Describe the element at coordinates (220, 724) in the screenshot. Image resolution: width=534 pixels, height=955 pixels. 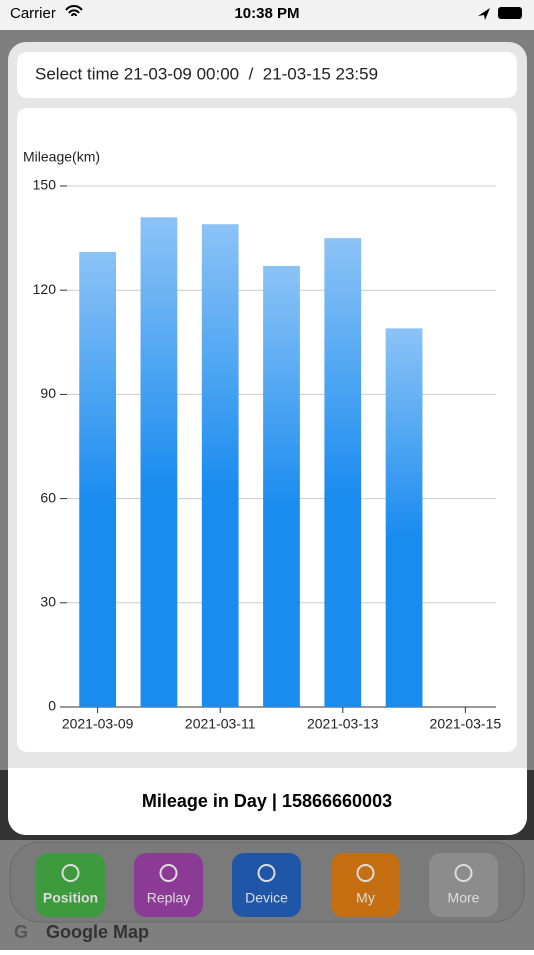
I see `x-tick-label: 2021-03-11` at that location.